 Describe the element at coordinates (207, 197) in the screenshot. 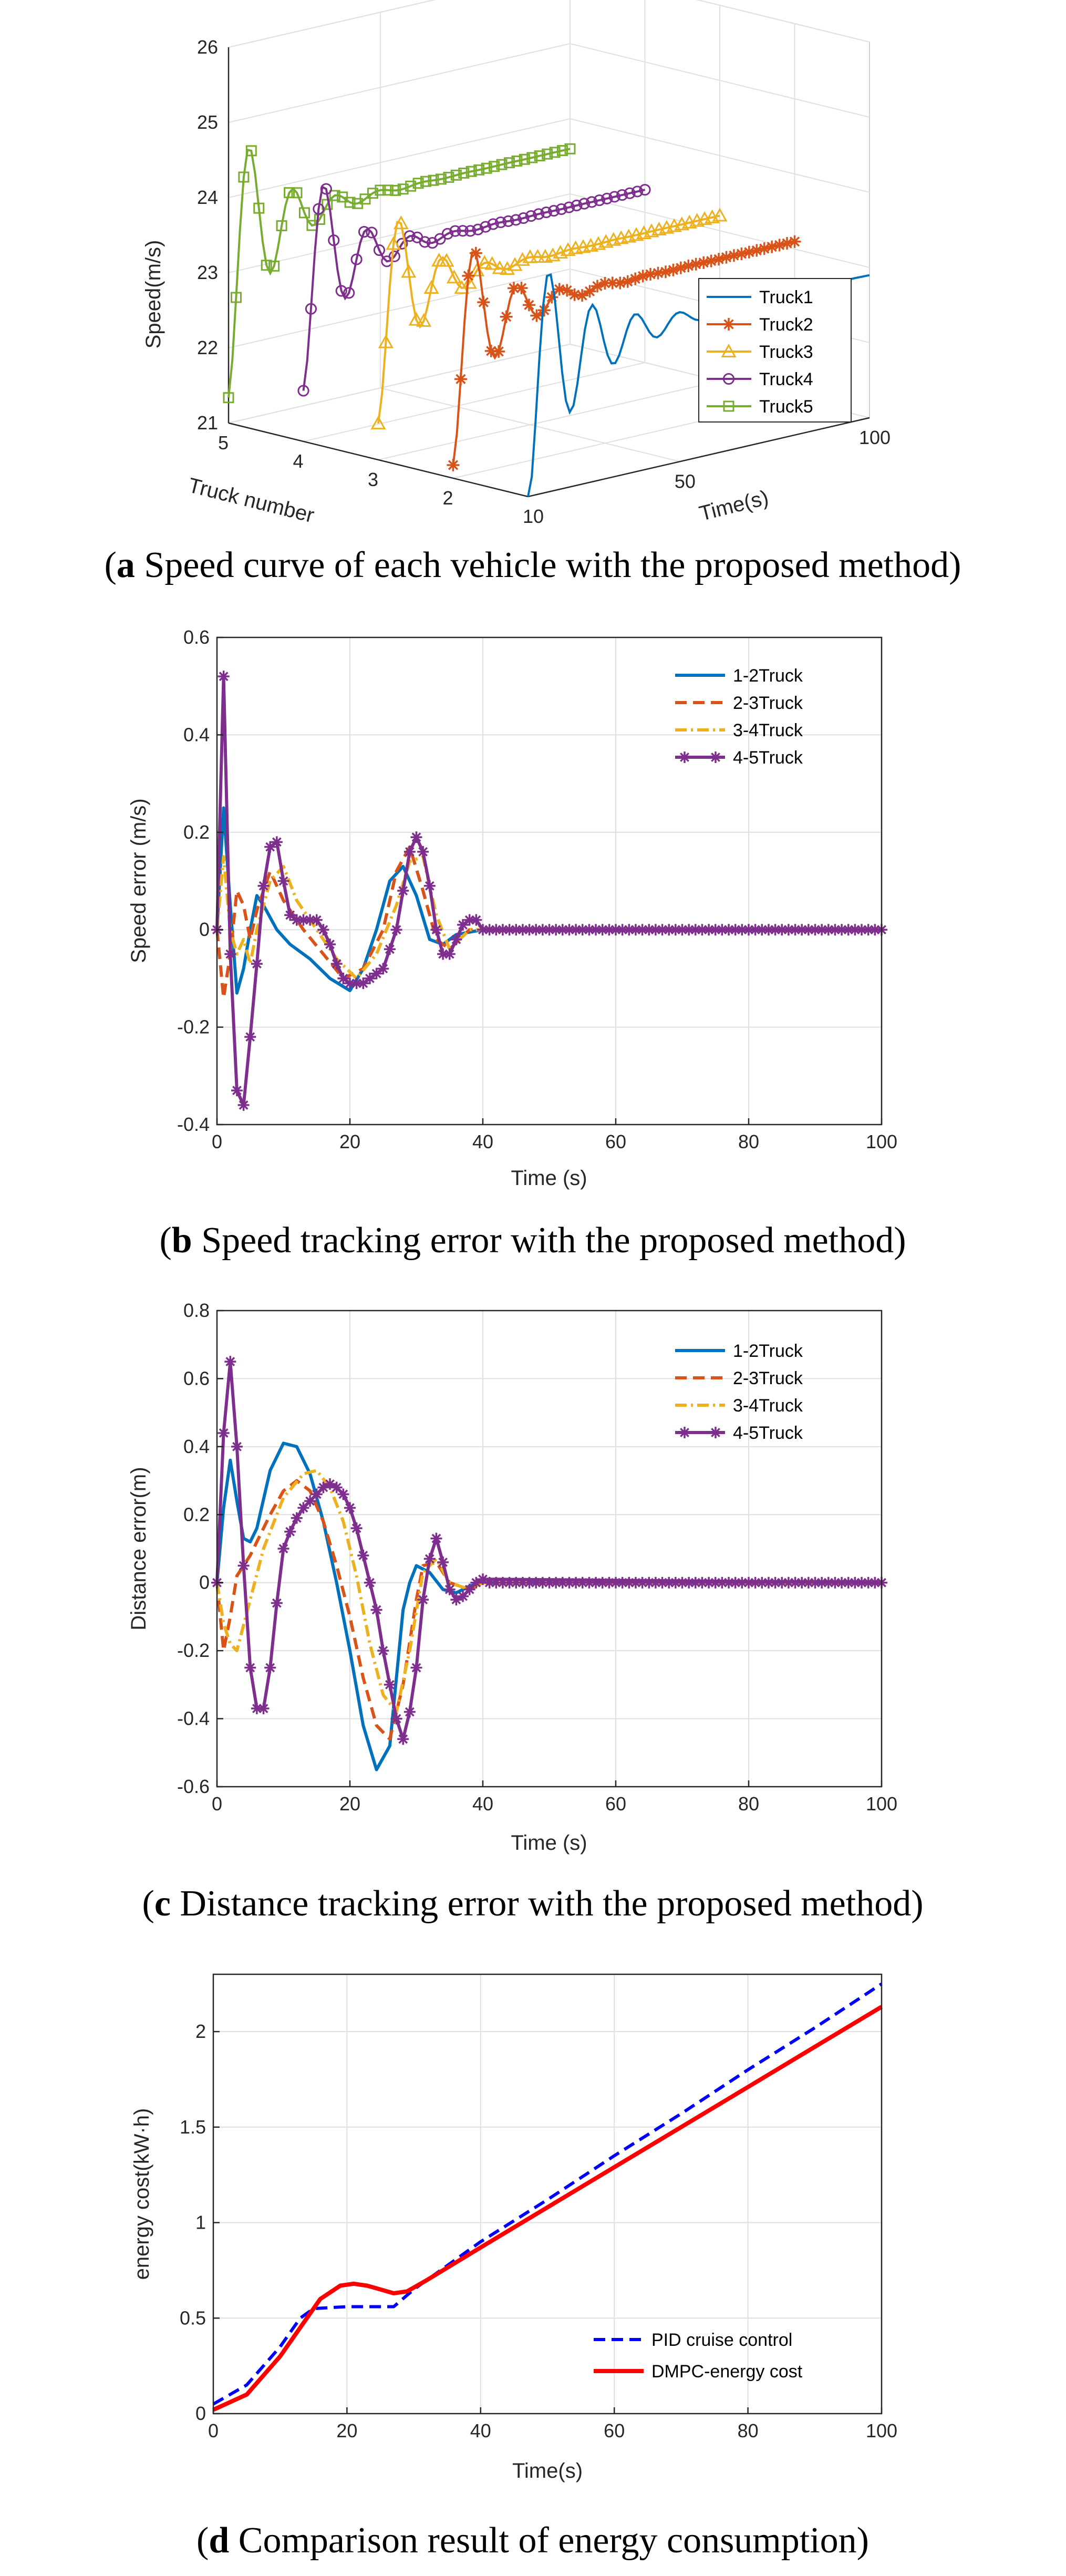

I see `z-tick-label: 24` at that location.